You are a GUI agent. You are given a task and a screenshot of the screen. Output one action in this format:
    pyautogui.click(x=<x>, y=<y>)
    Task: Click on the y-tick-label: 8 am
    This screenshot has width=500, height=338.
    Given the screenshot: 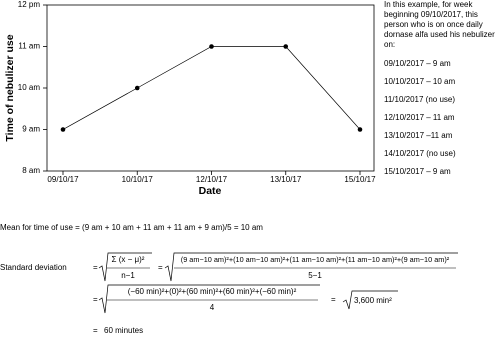 What is the action you would take?
    pyautogui.click(x=31, y=170)
    